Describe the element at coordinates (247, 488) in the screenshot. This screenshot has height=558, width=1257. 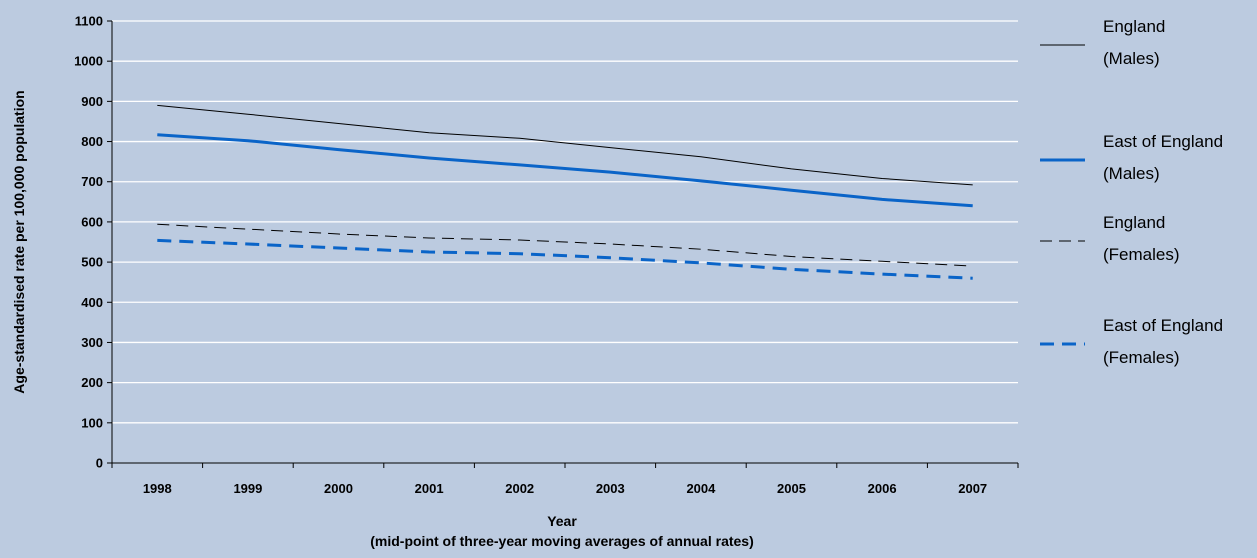
I see `x-tick-label: 1999` at that location.